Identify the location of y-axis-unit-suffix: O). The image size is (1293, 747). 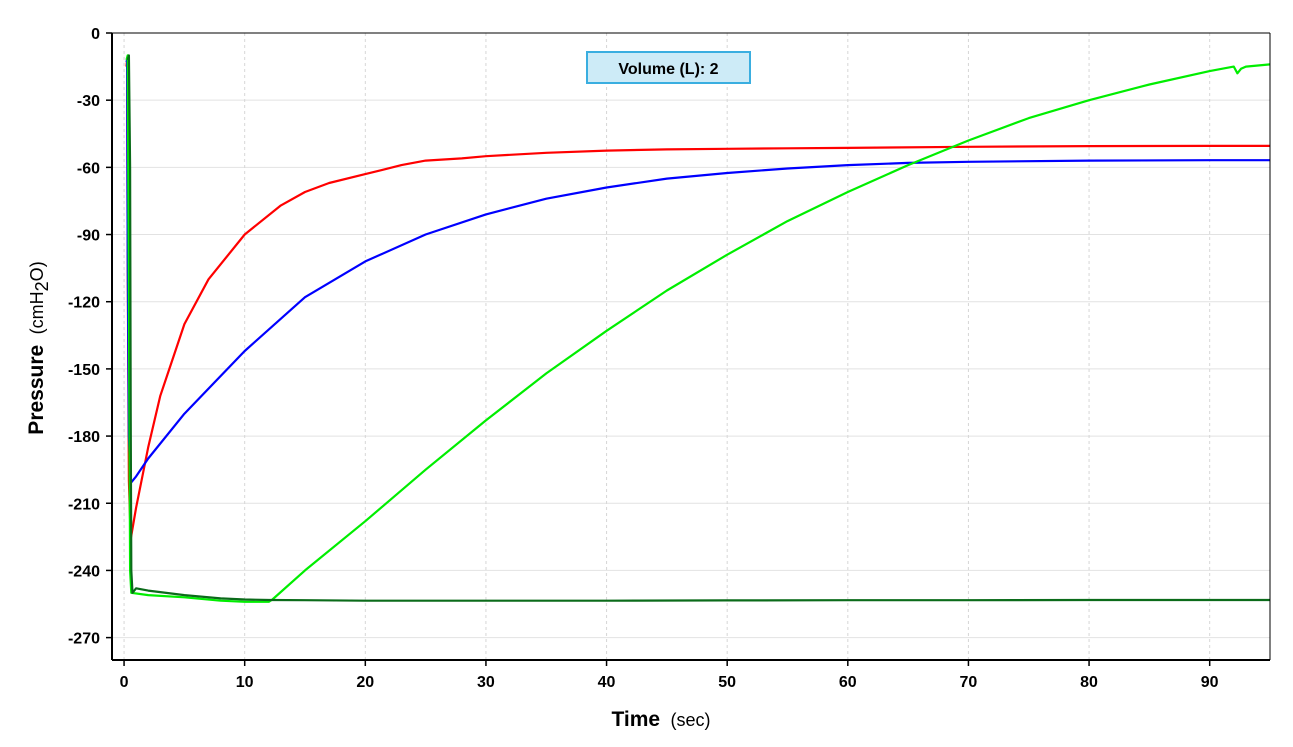
(37, 271).